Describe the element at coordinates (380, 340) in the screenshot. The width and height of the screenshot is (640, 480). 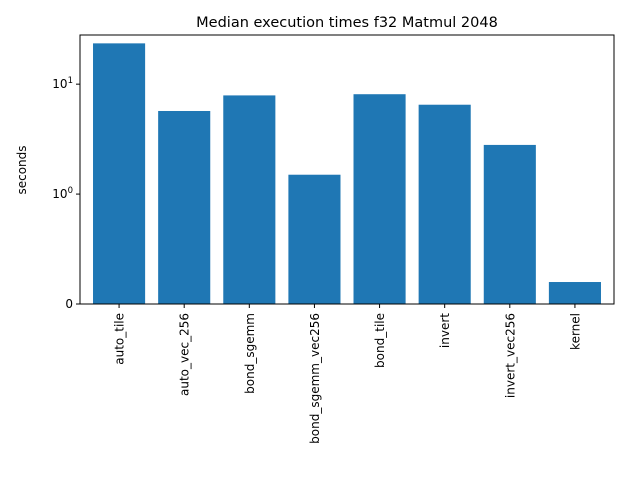
I see `x-tick-label: bond_tile` at that location.